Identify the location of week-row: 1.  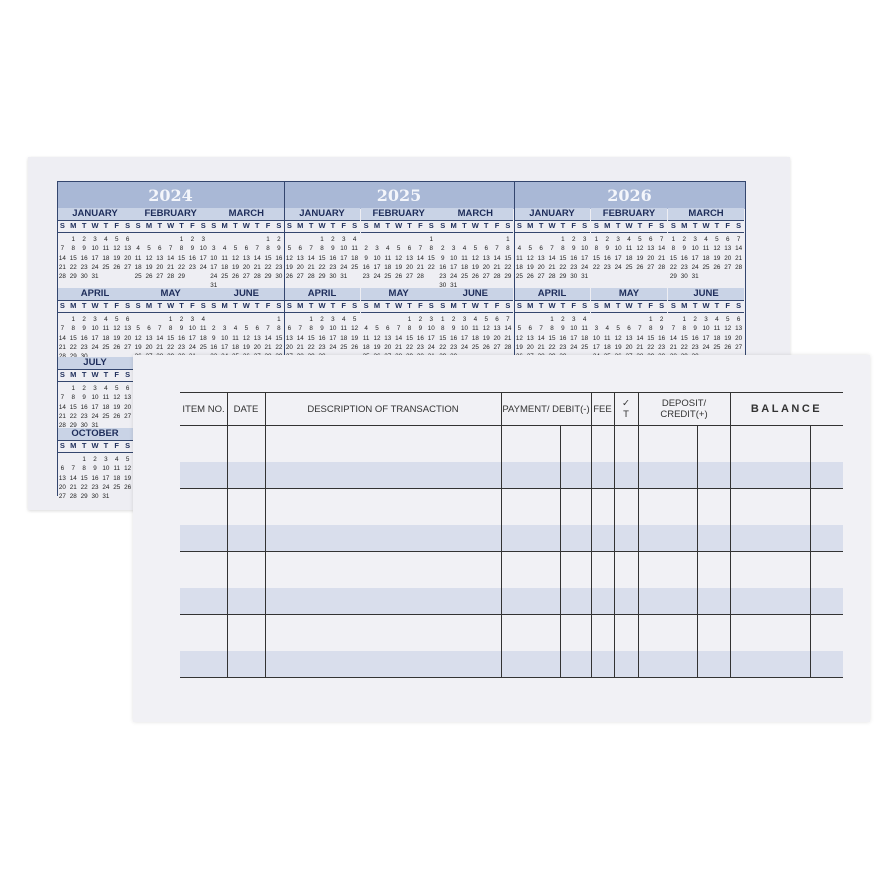
(246, 319).